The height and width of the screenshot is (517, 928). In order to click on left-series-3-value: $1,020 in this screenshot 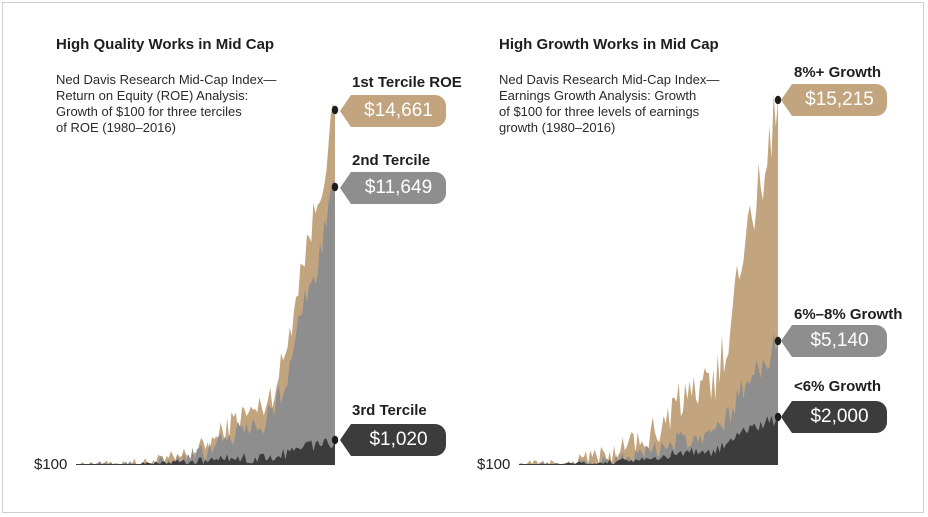, I will do `click(398, 439)`.